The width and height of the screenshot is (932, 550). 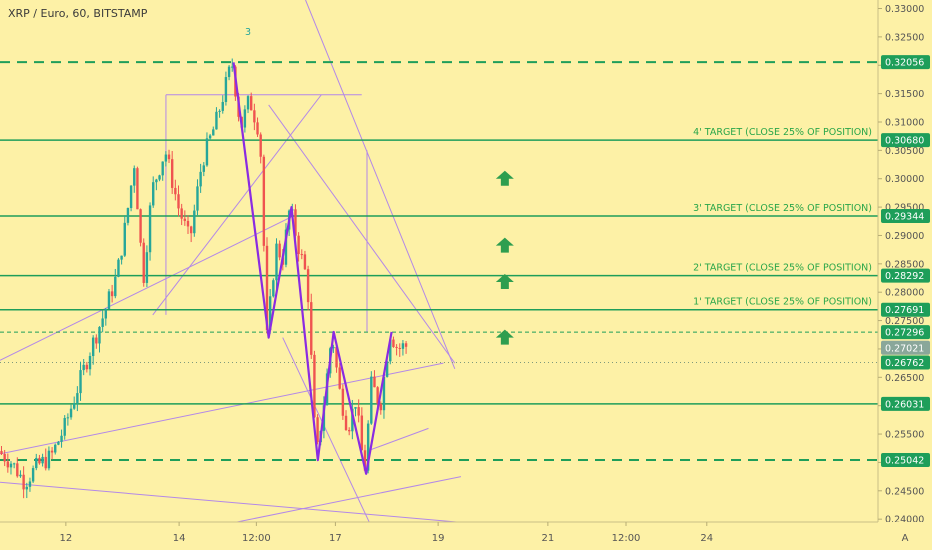 I want to click on target-annotation: 3' TARGET (CLOSE 25% OF POSITION), so click(x=782, y=208).